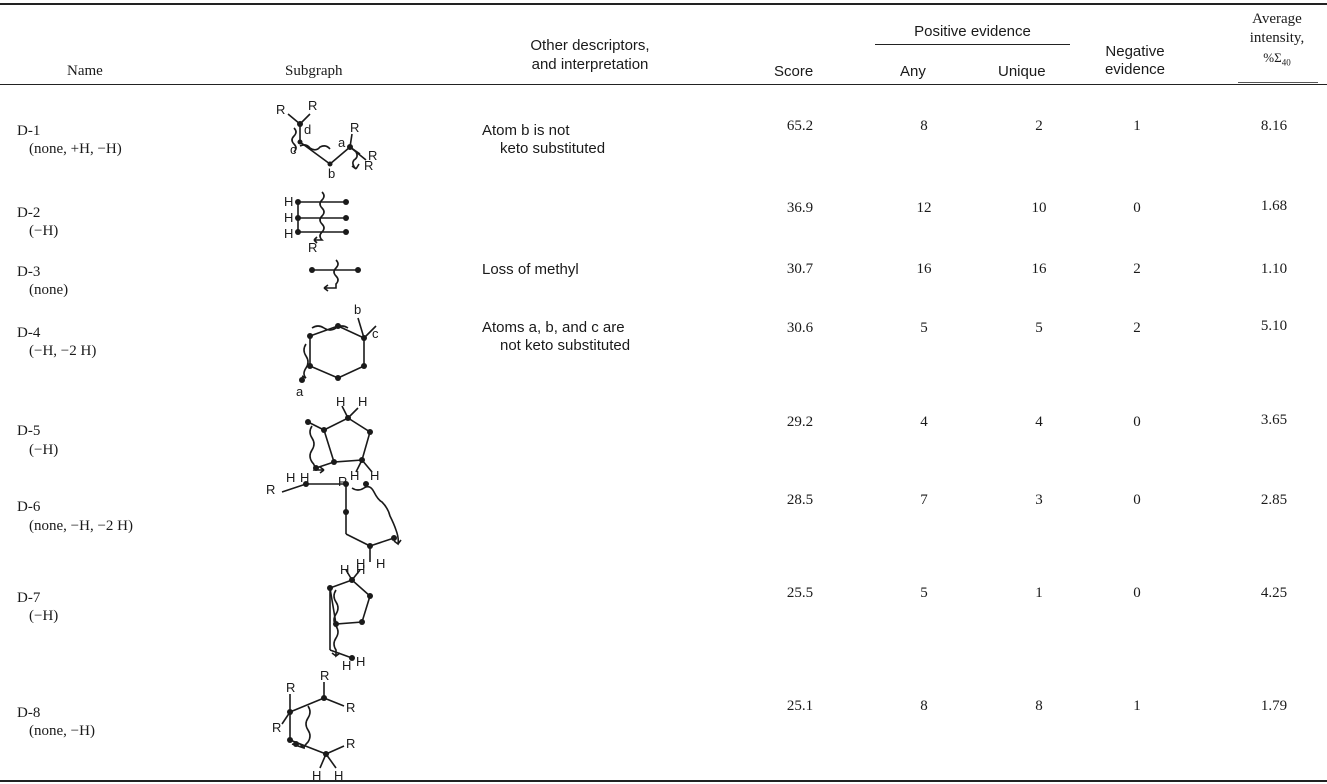  Describe the element at coordinates (1274, 706) in the screenshot. I see `row-d8-avg: 1.79` at that location.